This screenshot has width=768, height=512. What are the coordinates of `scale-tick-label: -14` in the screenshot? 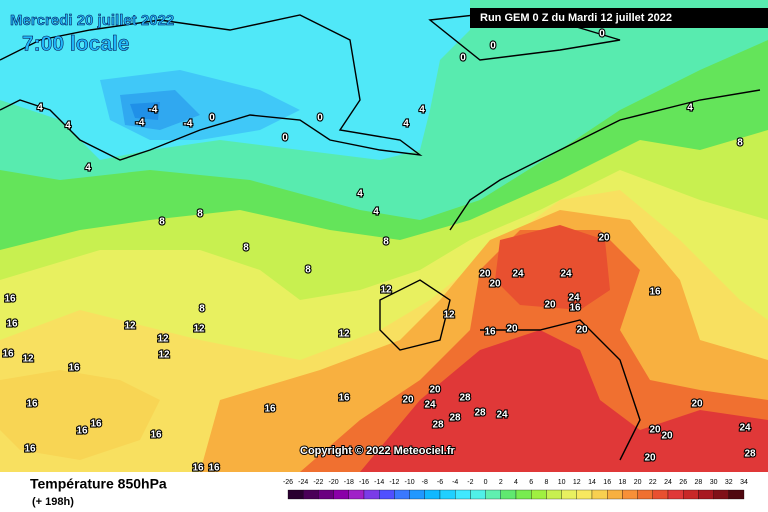 It's located at (379, 482).